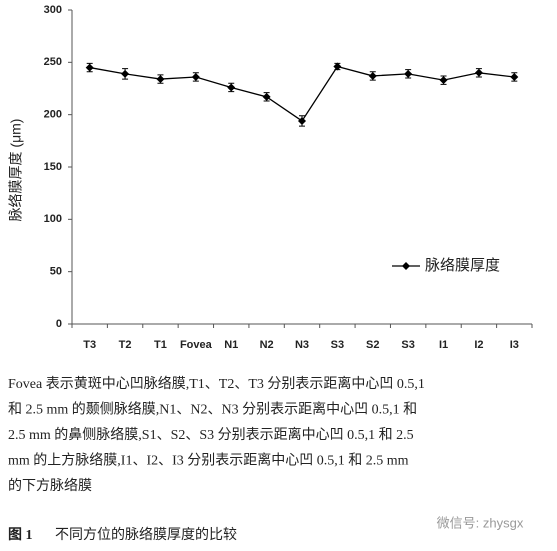  Describe the element at coordinates (16, 170) in the screenshot. I see `y-axis-label: 脉络膜厚度 (μm)` at that location.